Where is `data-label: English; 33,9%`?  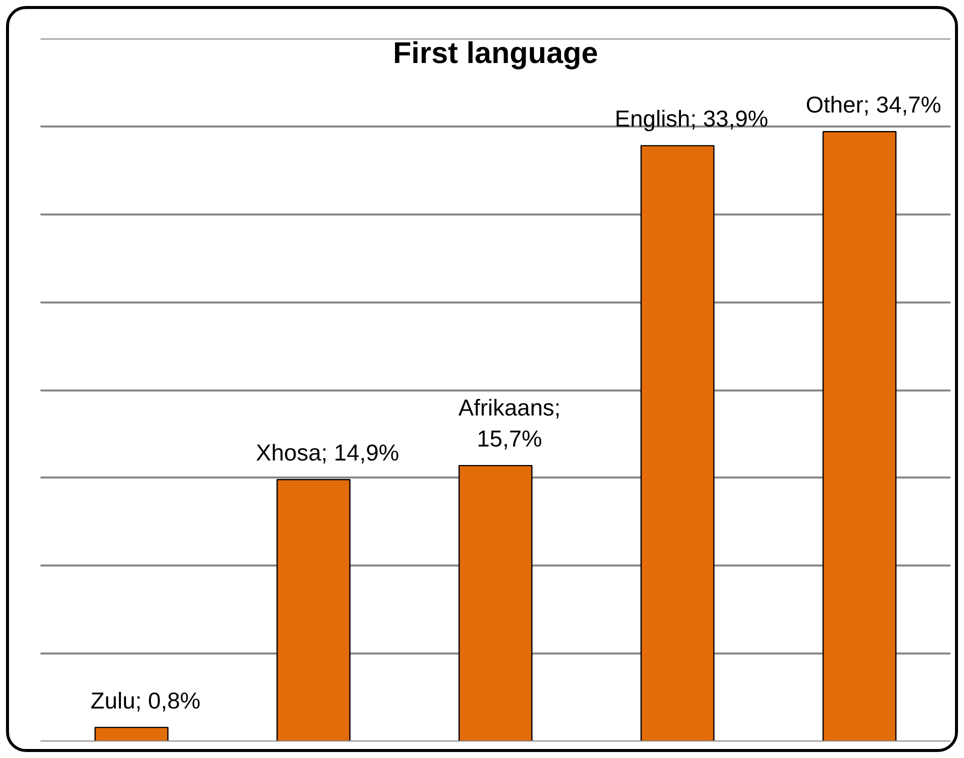 data-label: English; 33,9% is located at coordinates (691, 119).